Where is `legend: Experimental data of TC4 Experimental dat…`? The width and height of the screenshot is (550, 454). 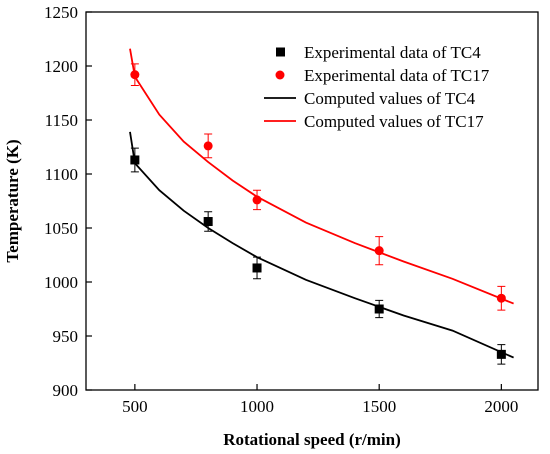
legend: Experimental data of TC4 Experimental dat… is located at coordinates (377, 87).